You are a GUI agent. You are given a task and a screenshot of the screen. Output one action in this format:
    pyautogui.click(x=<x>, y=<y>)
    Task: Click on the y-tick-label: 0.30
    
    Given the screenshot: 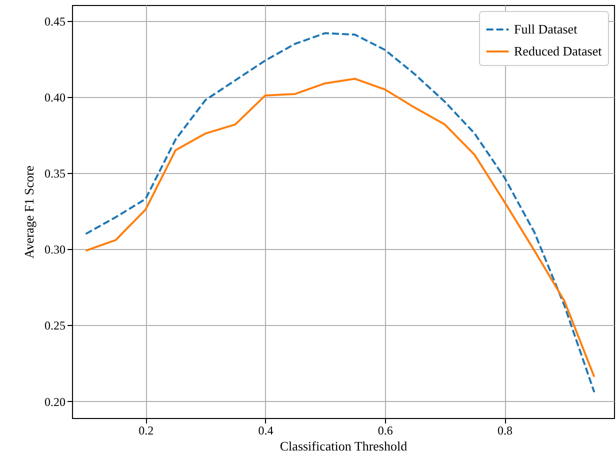 What is the action you would take?
    pyautogui.click(x=55, y=249)
    